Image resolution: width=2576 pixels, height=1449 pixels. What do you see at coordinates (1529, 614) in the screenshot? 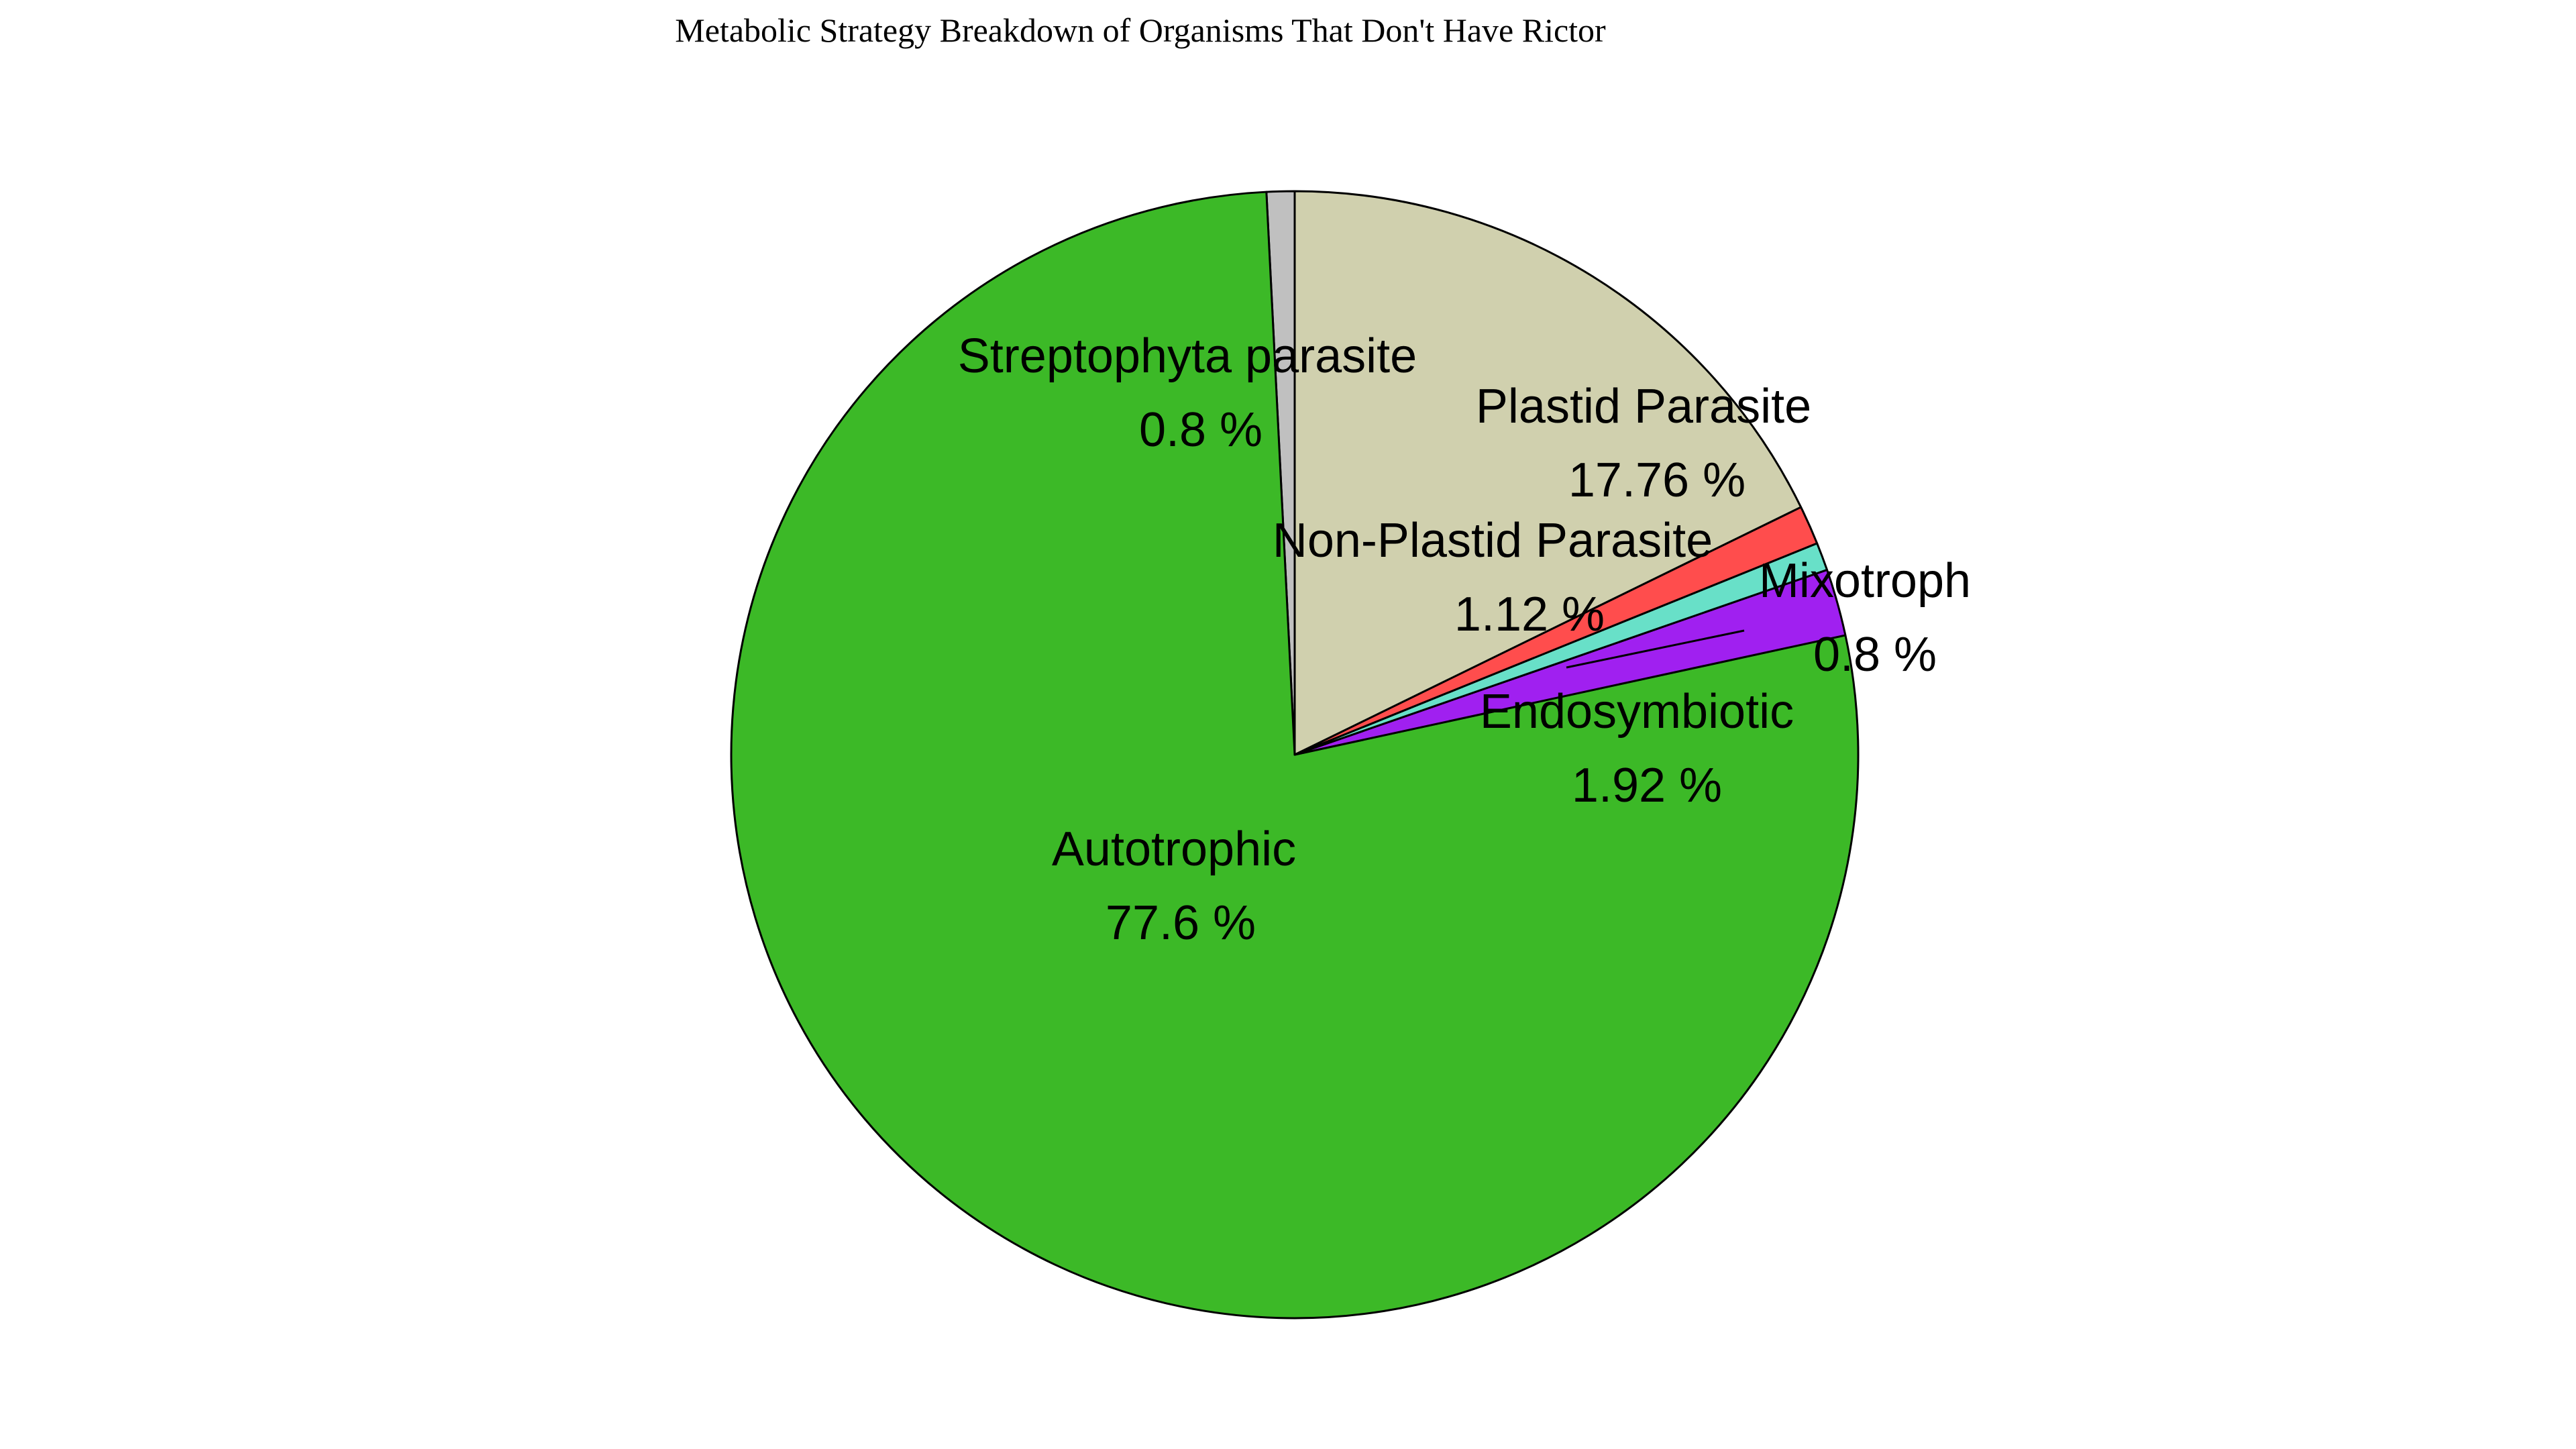
I see `slice-percent-non-plastid-parasite: 1.12 %` at bounding box center [1529, 614].